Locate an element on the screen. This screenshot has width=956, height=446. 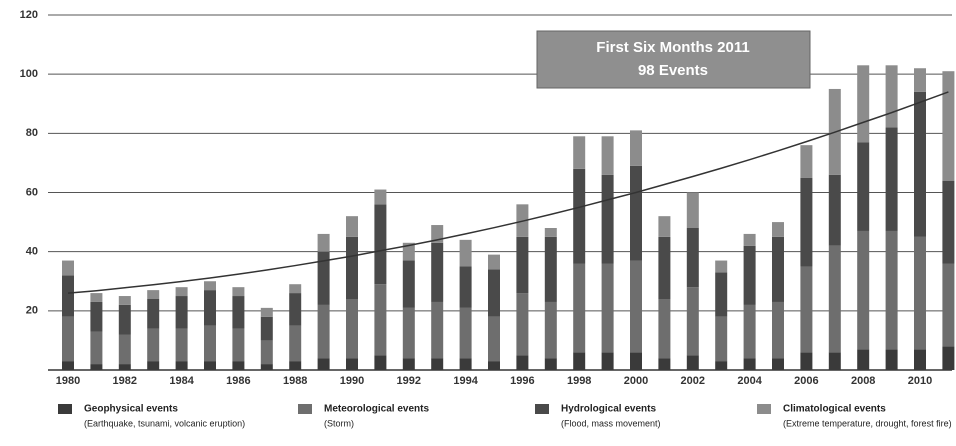
y-tick-label: 20 is located at coordinates (32, 311).